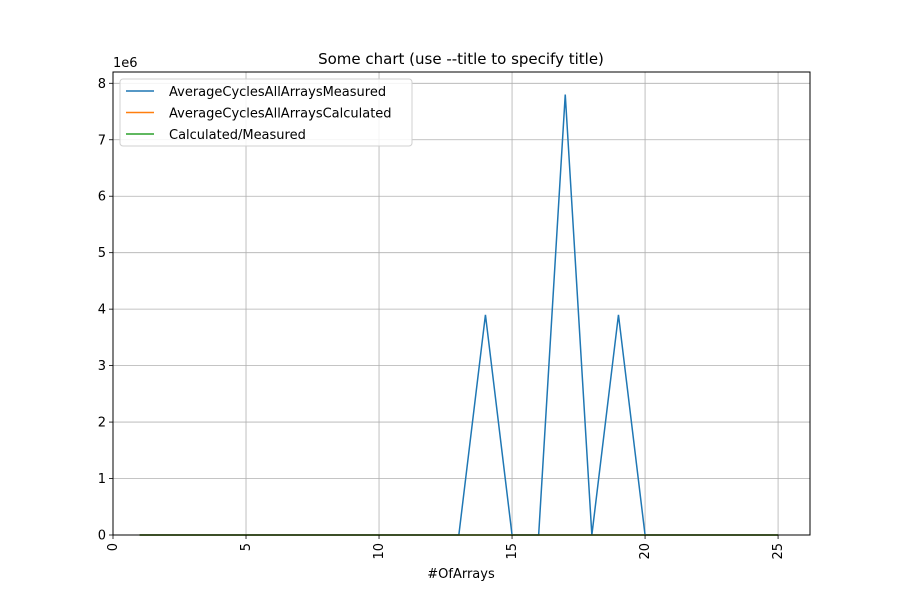 This screenshot has width=900, height=600. I want to click on x-tick-label: 10, so click(379, 551).